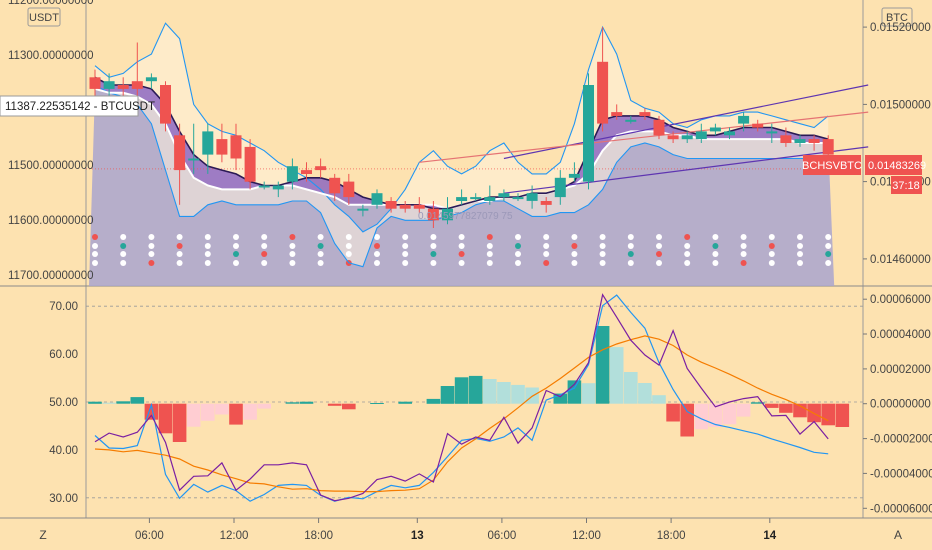 The width and height of the screenshot is (932, 550). I want to click on usdt-unit-badge: USDT, so click(44, 17).